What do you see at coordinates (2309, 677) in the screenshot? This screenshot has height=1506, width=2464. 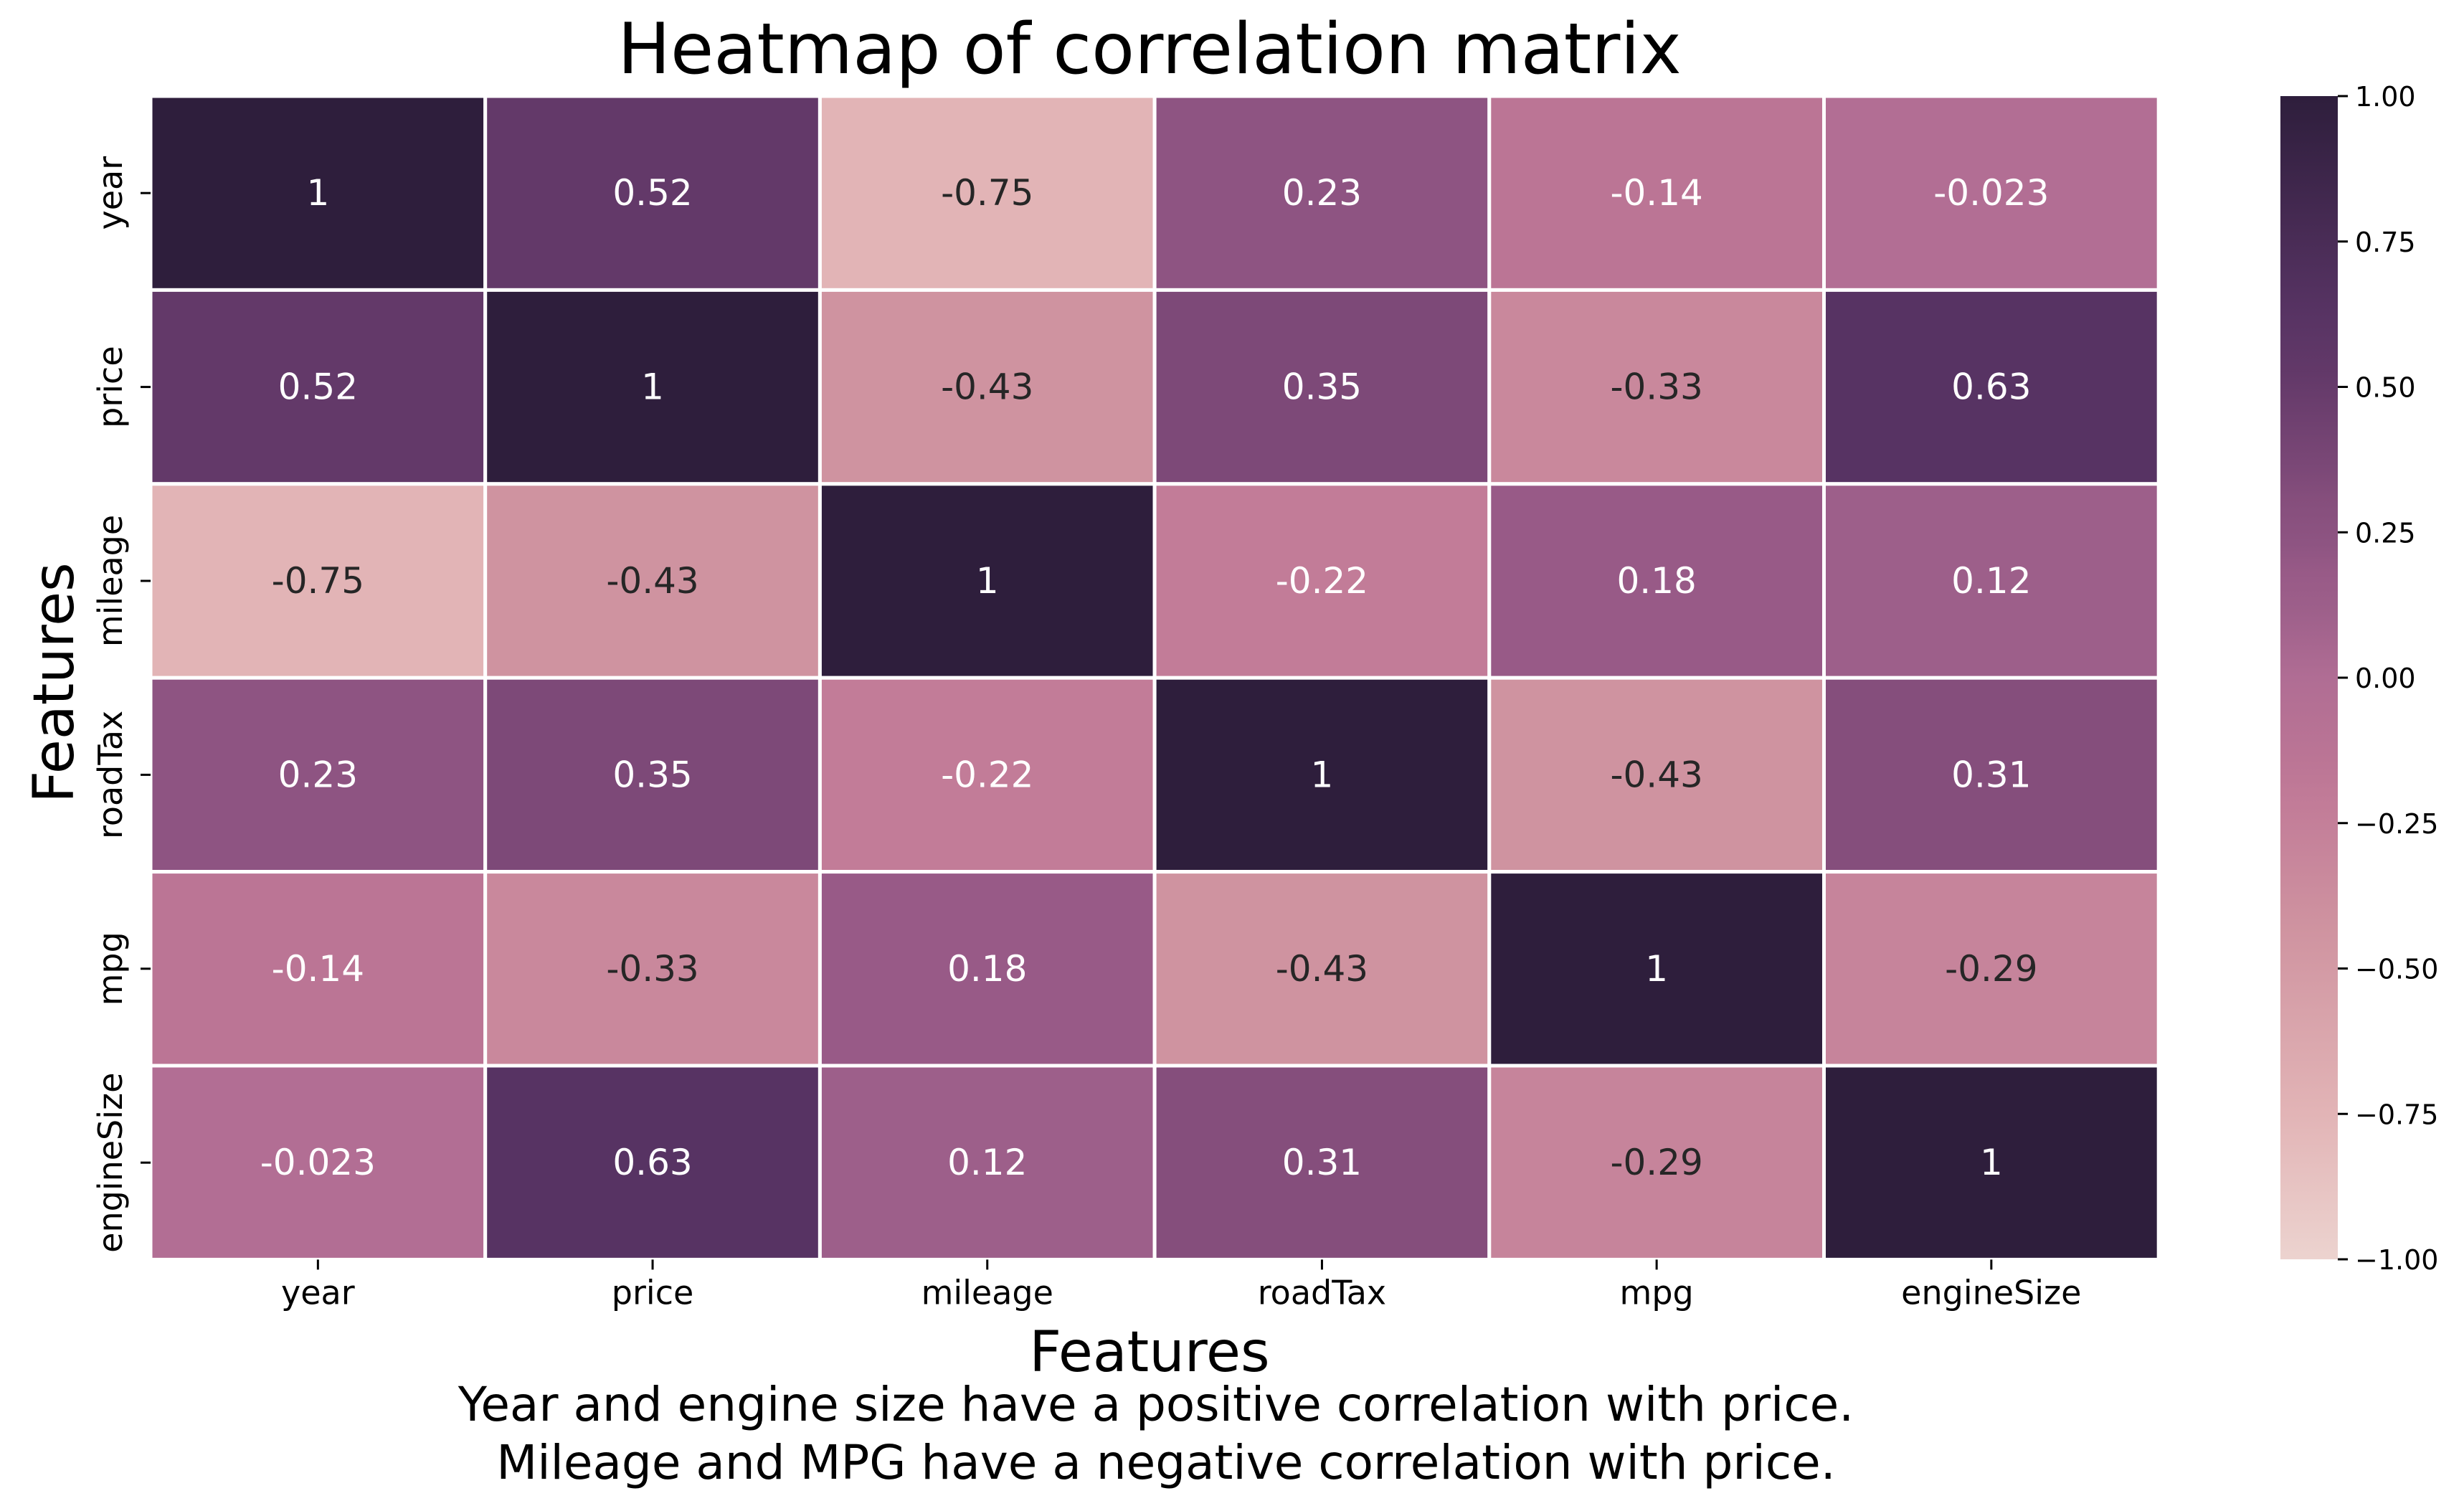 I see `colorbar-gradient` at bounding box center [2309, 677].